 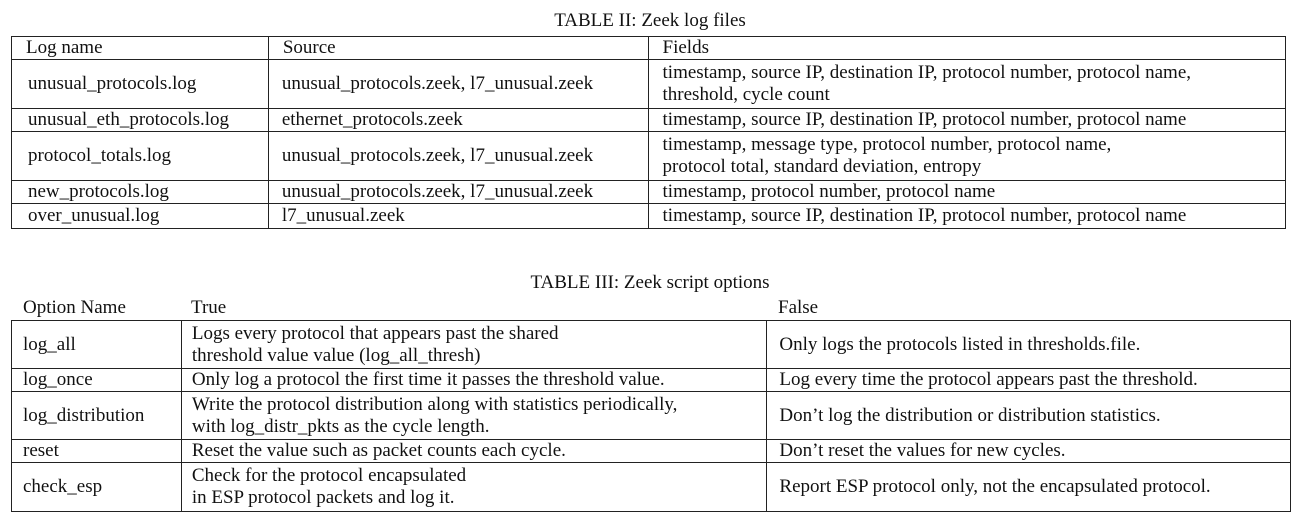 I want to click on true-line: Check for the protocol encapsulated, so click(x=329, y=475).